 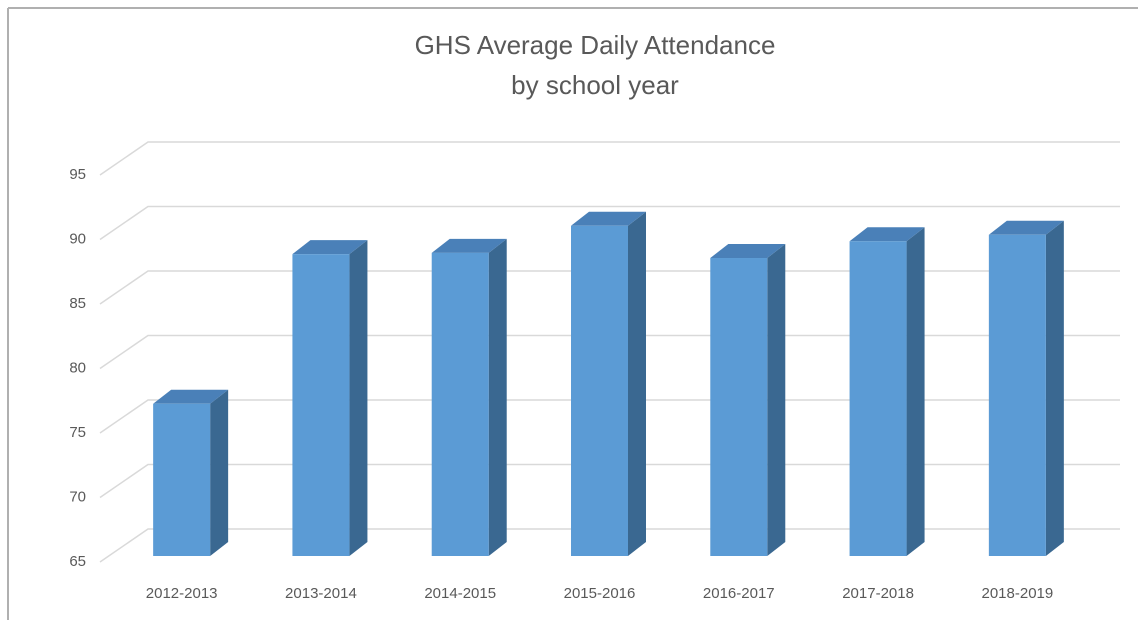 What do you see at coordinates (739, 593) in the screenshot?
I see `x-tick-label: 2016-2017` at bounding box center [739, 593].